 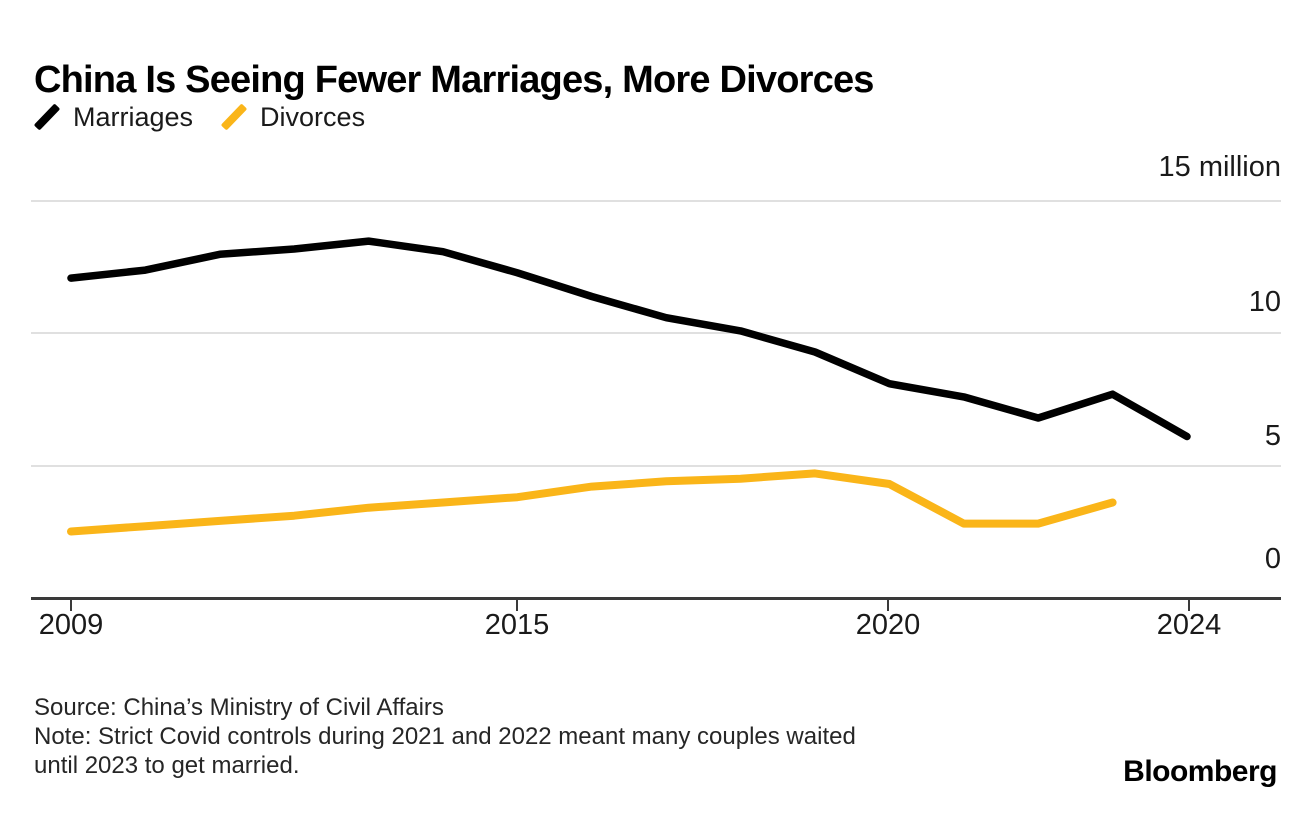 I want to click on legend-label-divorces: Divorces, so click(x=313, y=116).